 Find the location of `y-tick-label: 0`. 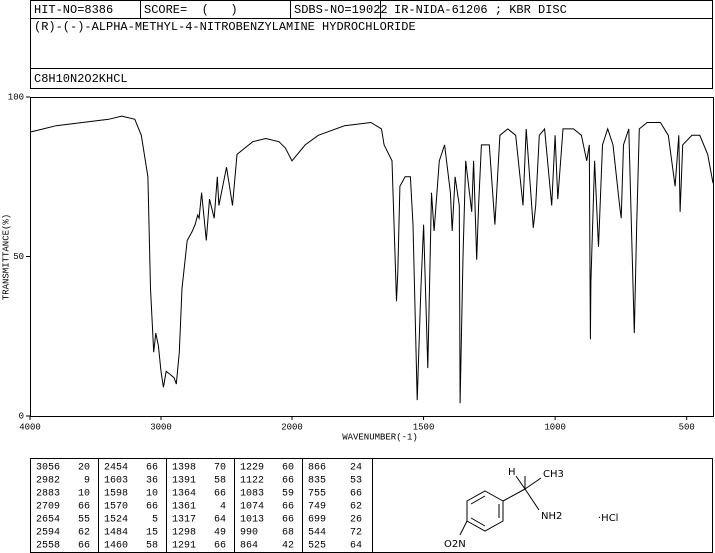

y-tick-label: 0 is located at coordinates (21, 416).